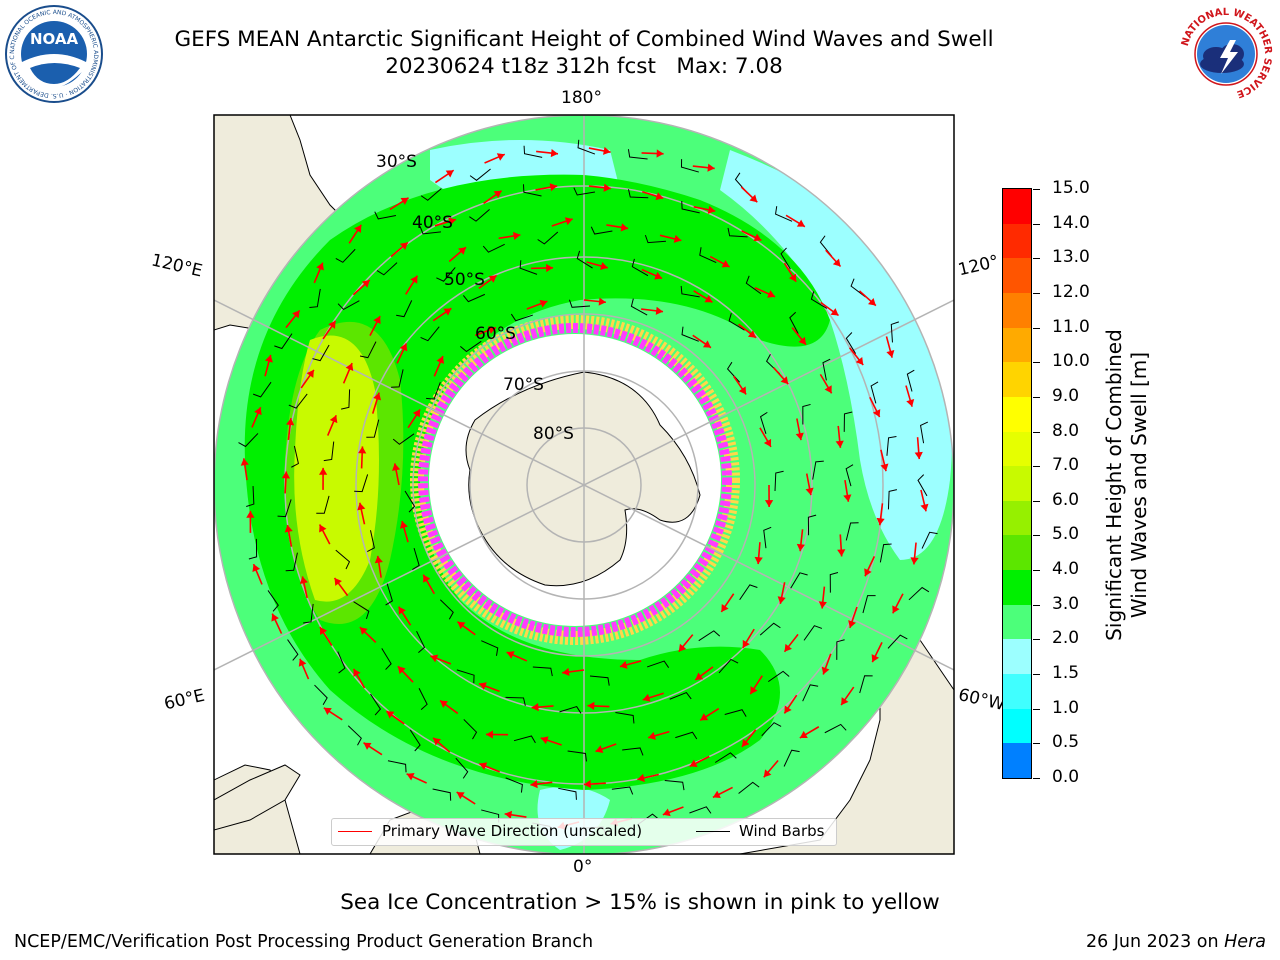 This screenshot has width=1280, height=960. Describe the element at coordinates (396, 162) in the screenshot. I see `lat-label-30s: 30°S` at that location.